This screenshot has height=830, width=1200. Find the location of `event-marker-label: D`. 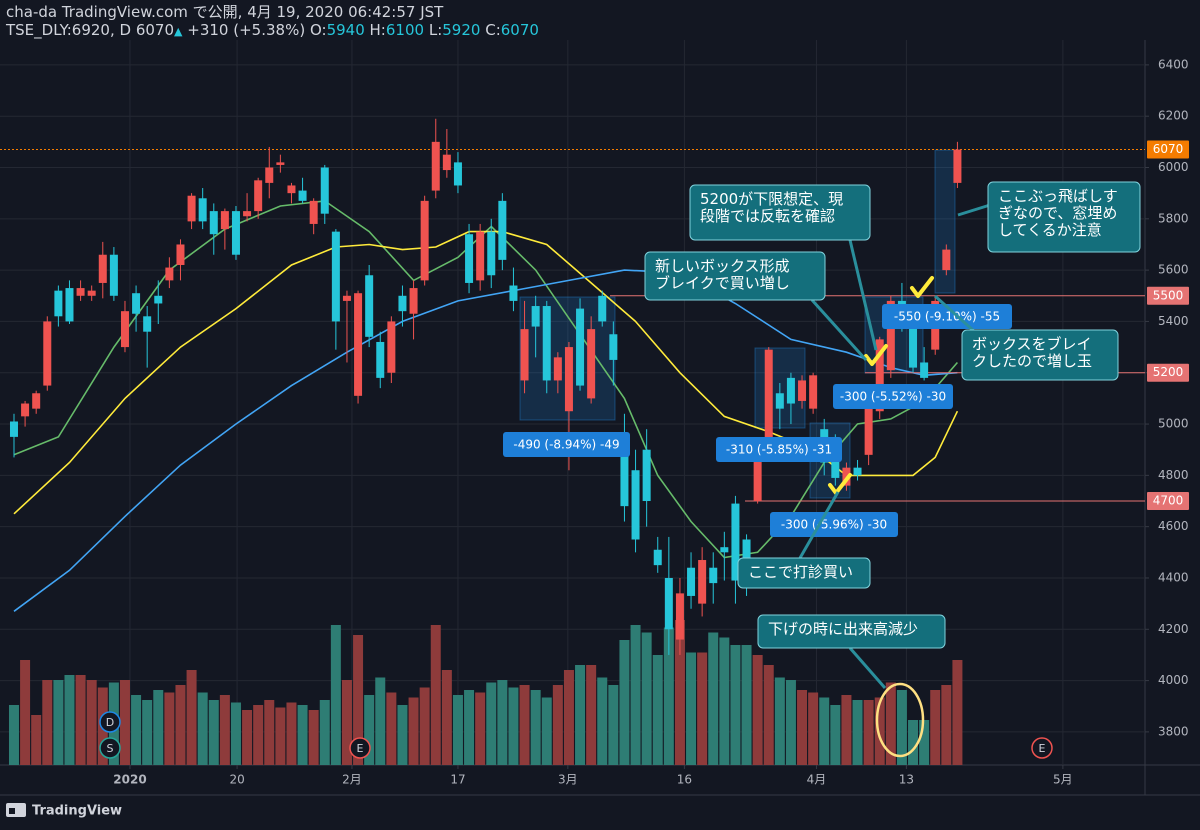

event-marker-label: D is located at coordinates (110, 722).